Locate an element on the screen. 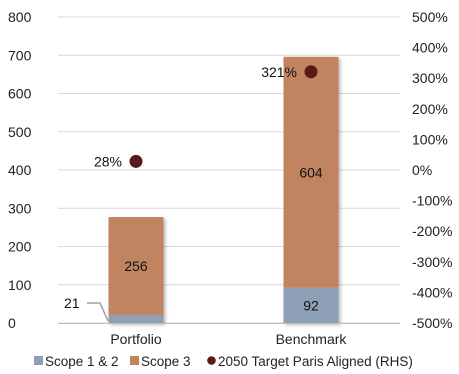 The height and width of the screenshot is (374, 459). legend-label: Scope 1 & 2 is located at coordinates (82, 361).